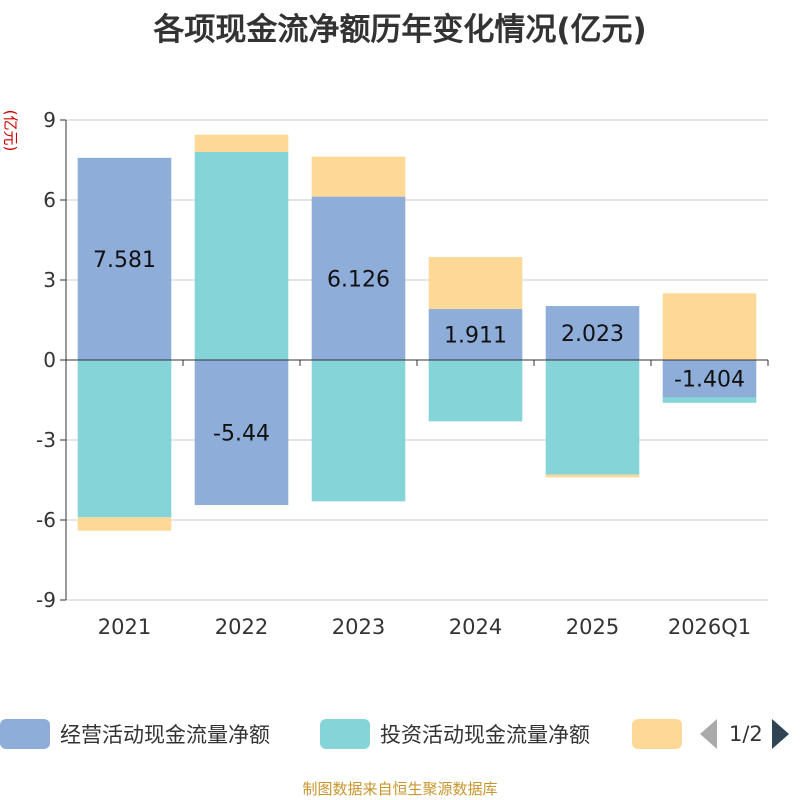 The image size is (800, 800). I want to click on x-category-label: 2022, so click(241, 627).